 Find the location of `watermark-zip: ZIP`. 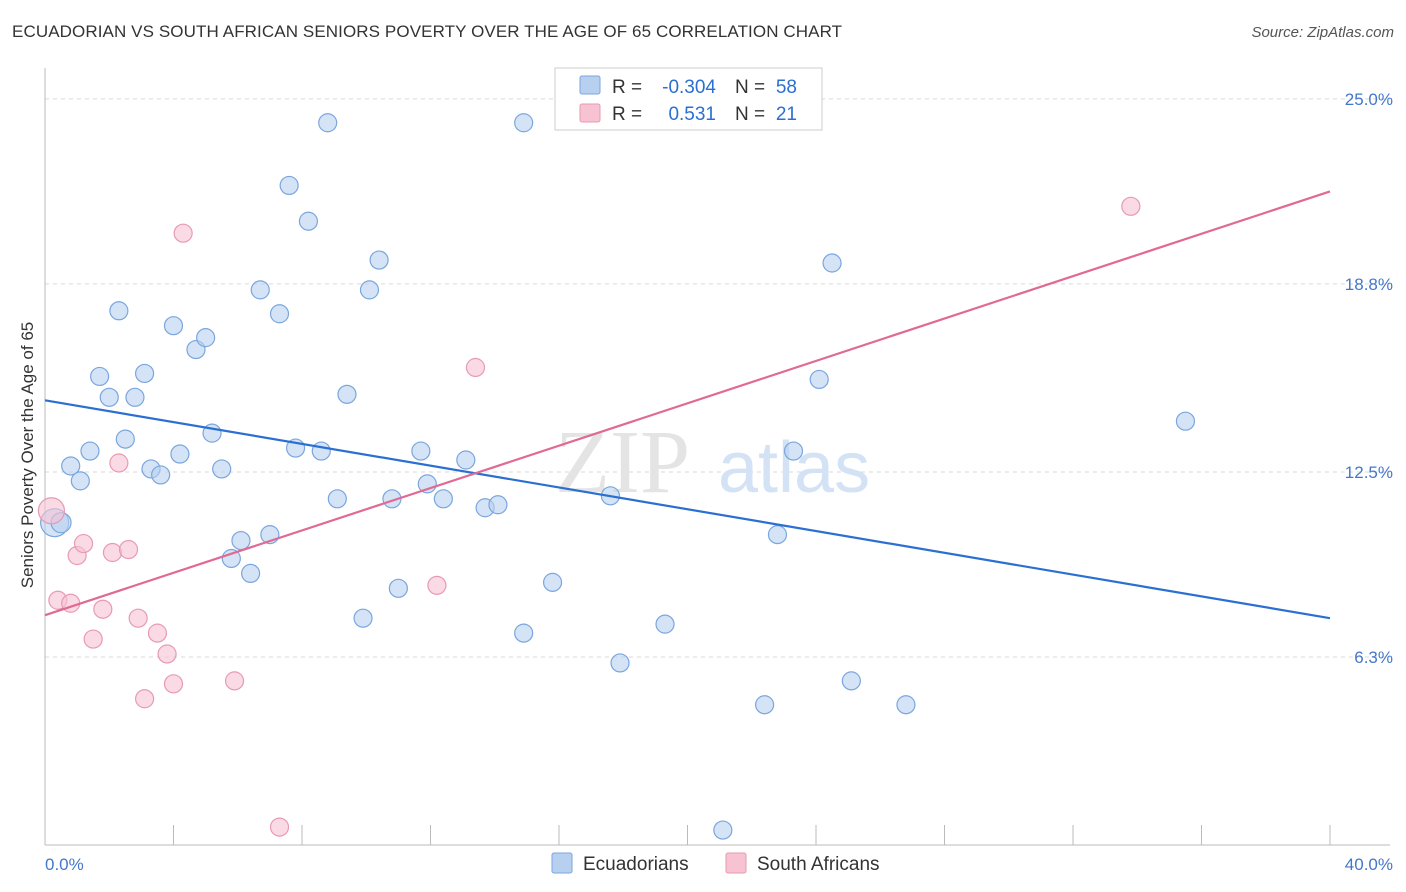

watermark-zip: ZIP is located at coordinates (622, 462).